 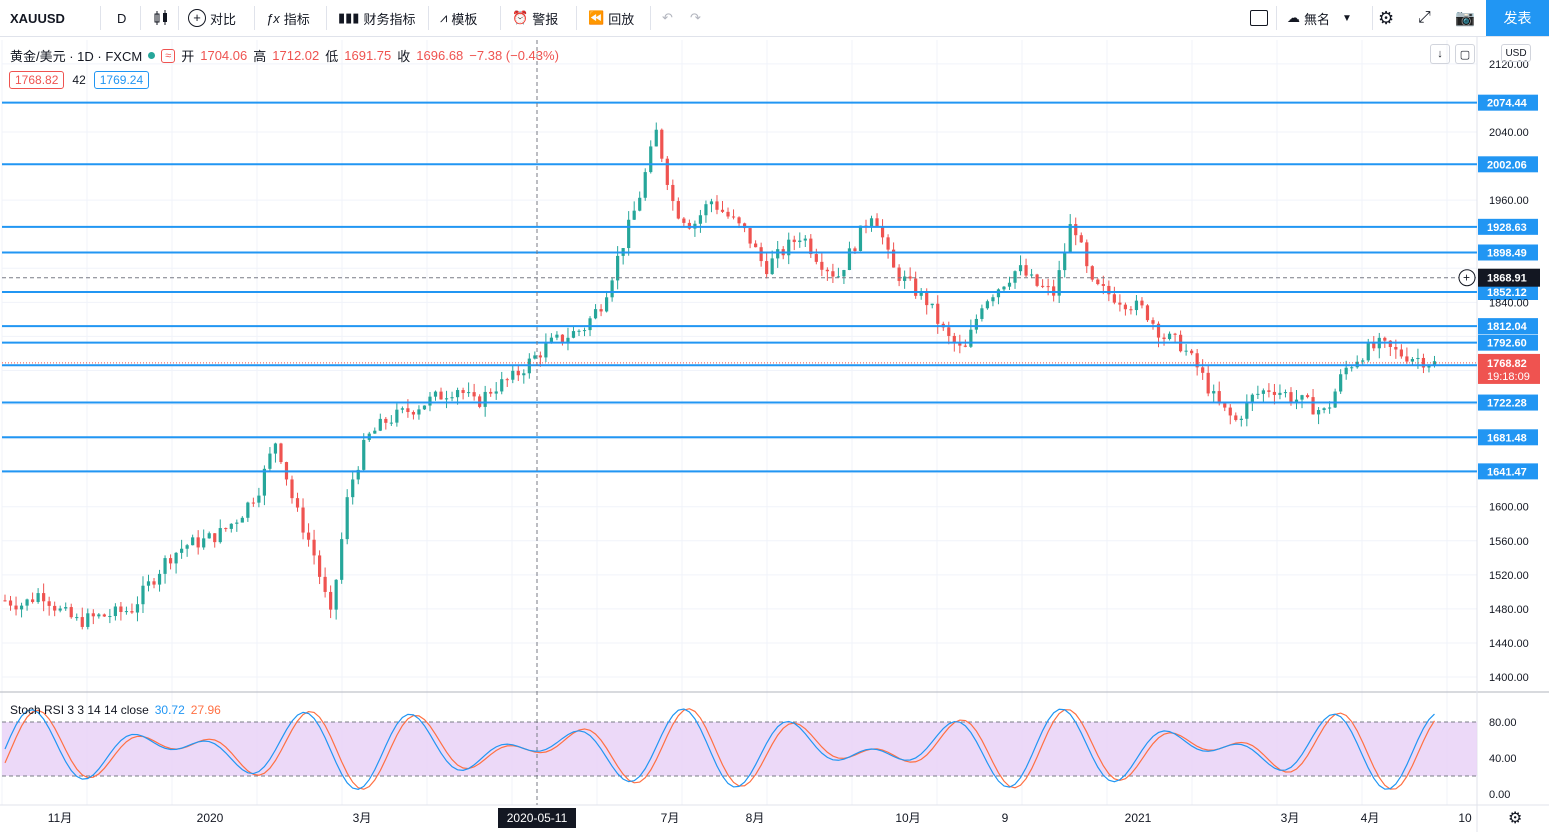 What do you see at coordinates (739, 749) in the screenshot?
I see `rsi-band` at bounding box center [739, 749].